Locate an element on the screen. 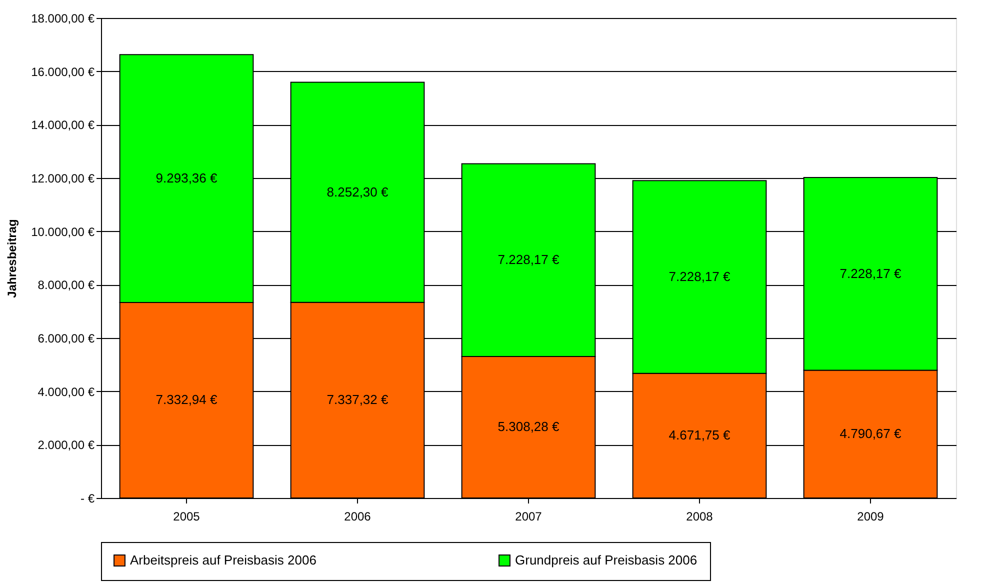  y-tick-label: 6.000,00 € is located at coordinates (66, 339).